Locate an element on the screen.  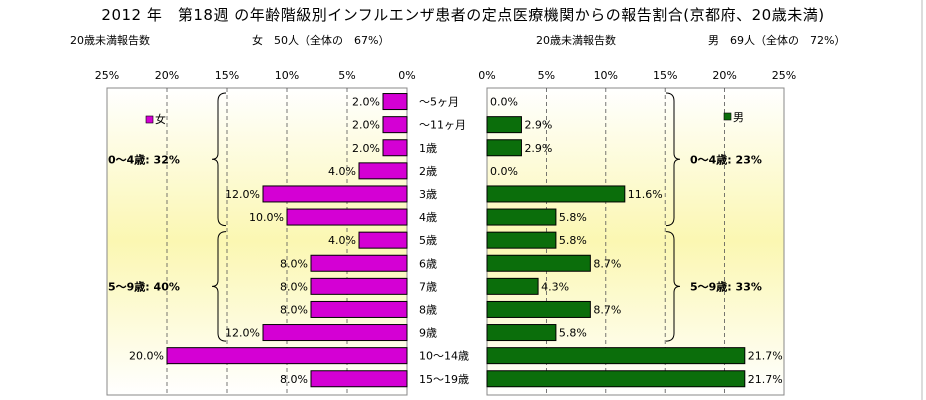
male-tick-label: 15% is located at coordinates (665, 75).